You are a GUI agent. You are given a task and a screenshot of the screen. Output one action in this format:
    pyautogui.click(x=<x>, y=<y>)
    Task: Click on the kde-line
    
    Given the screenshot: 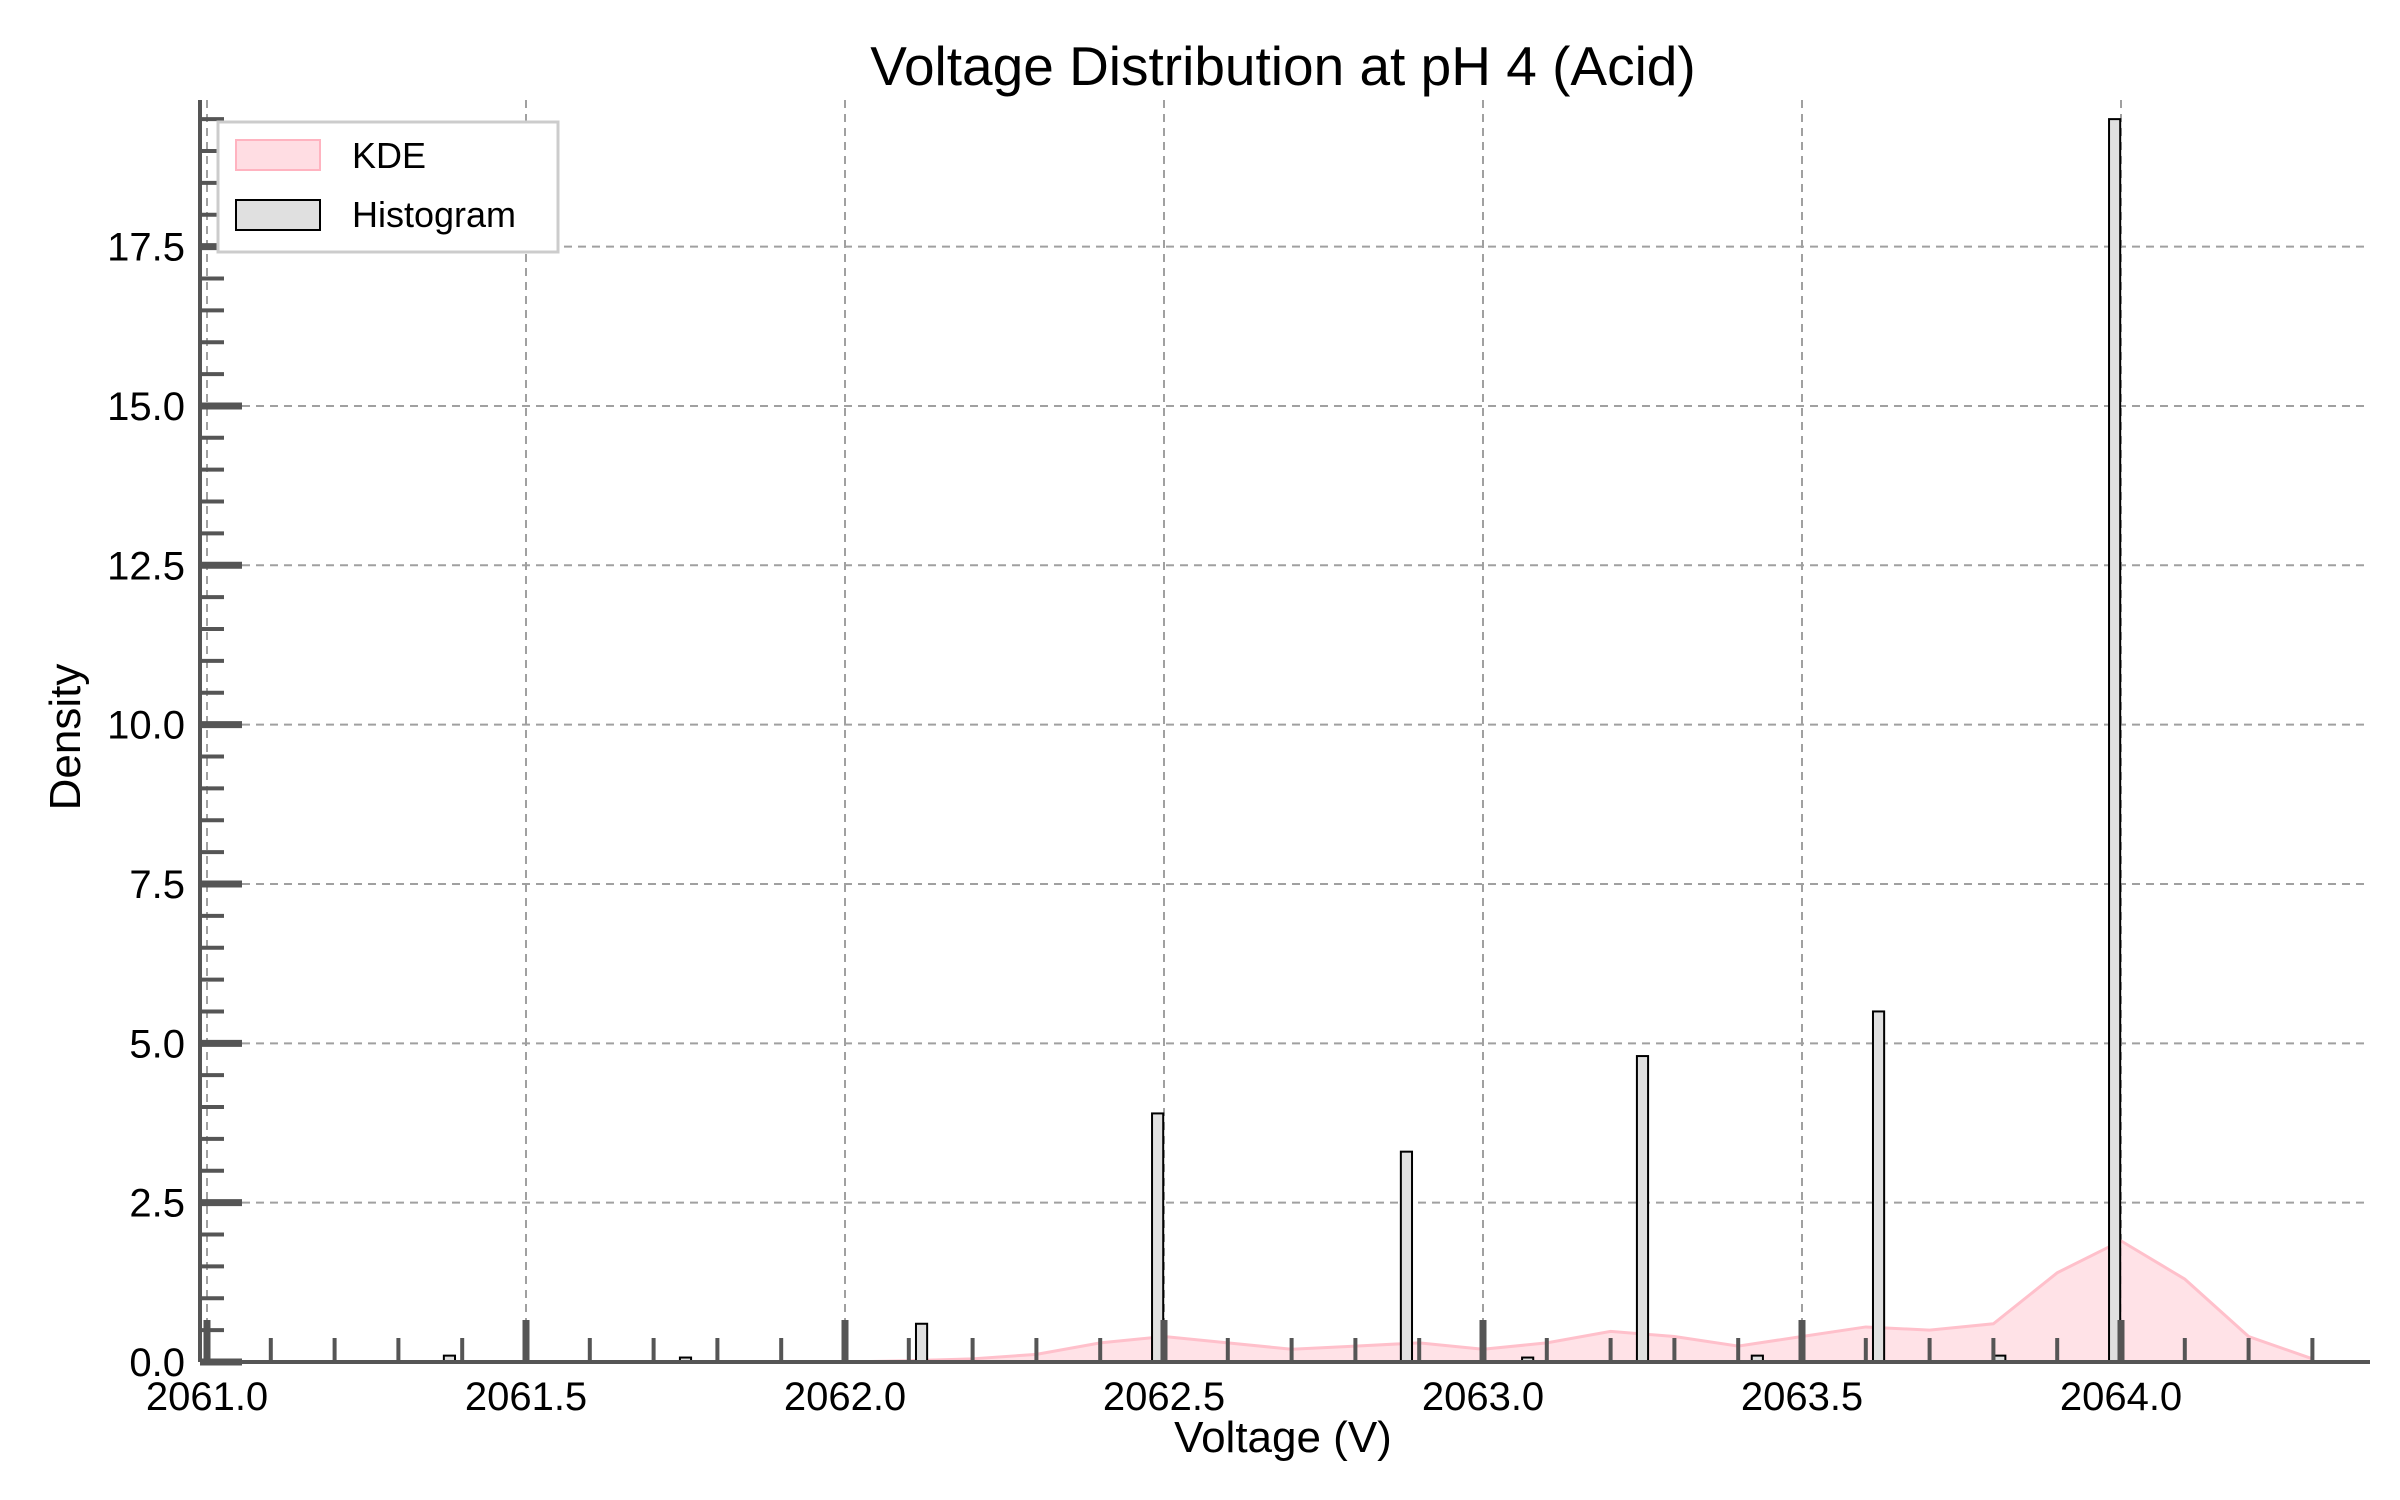 What is the action you would take?
    pyautogui.click(x=1578, y=1301)
    